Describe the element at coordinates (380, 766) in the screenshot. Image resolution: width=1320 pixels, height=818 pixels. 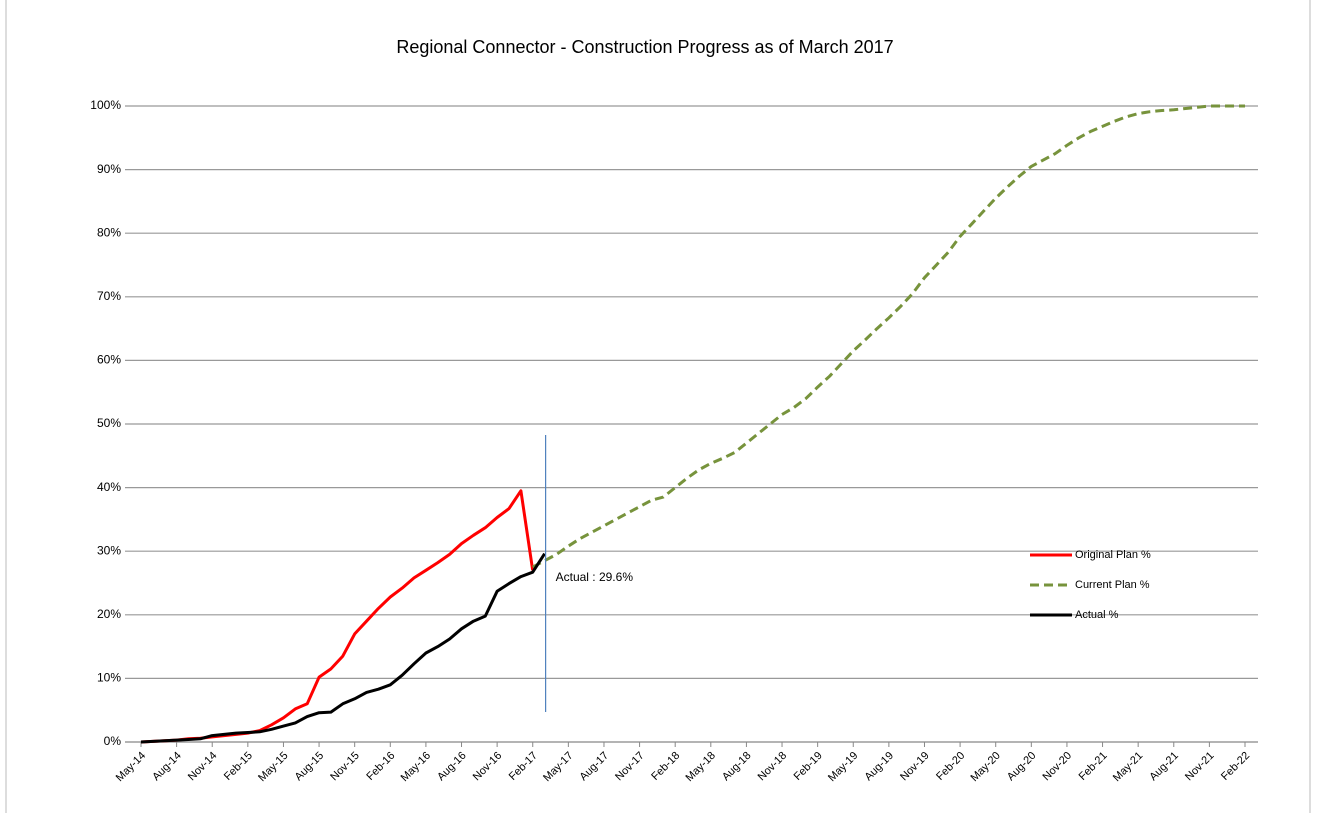
I see `x-tick-label: Feb-16` at that location.